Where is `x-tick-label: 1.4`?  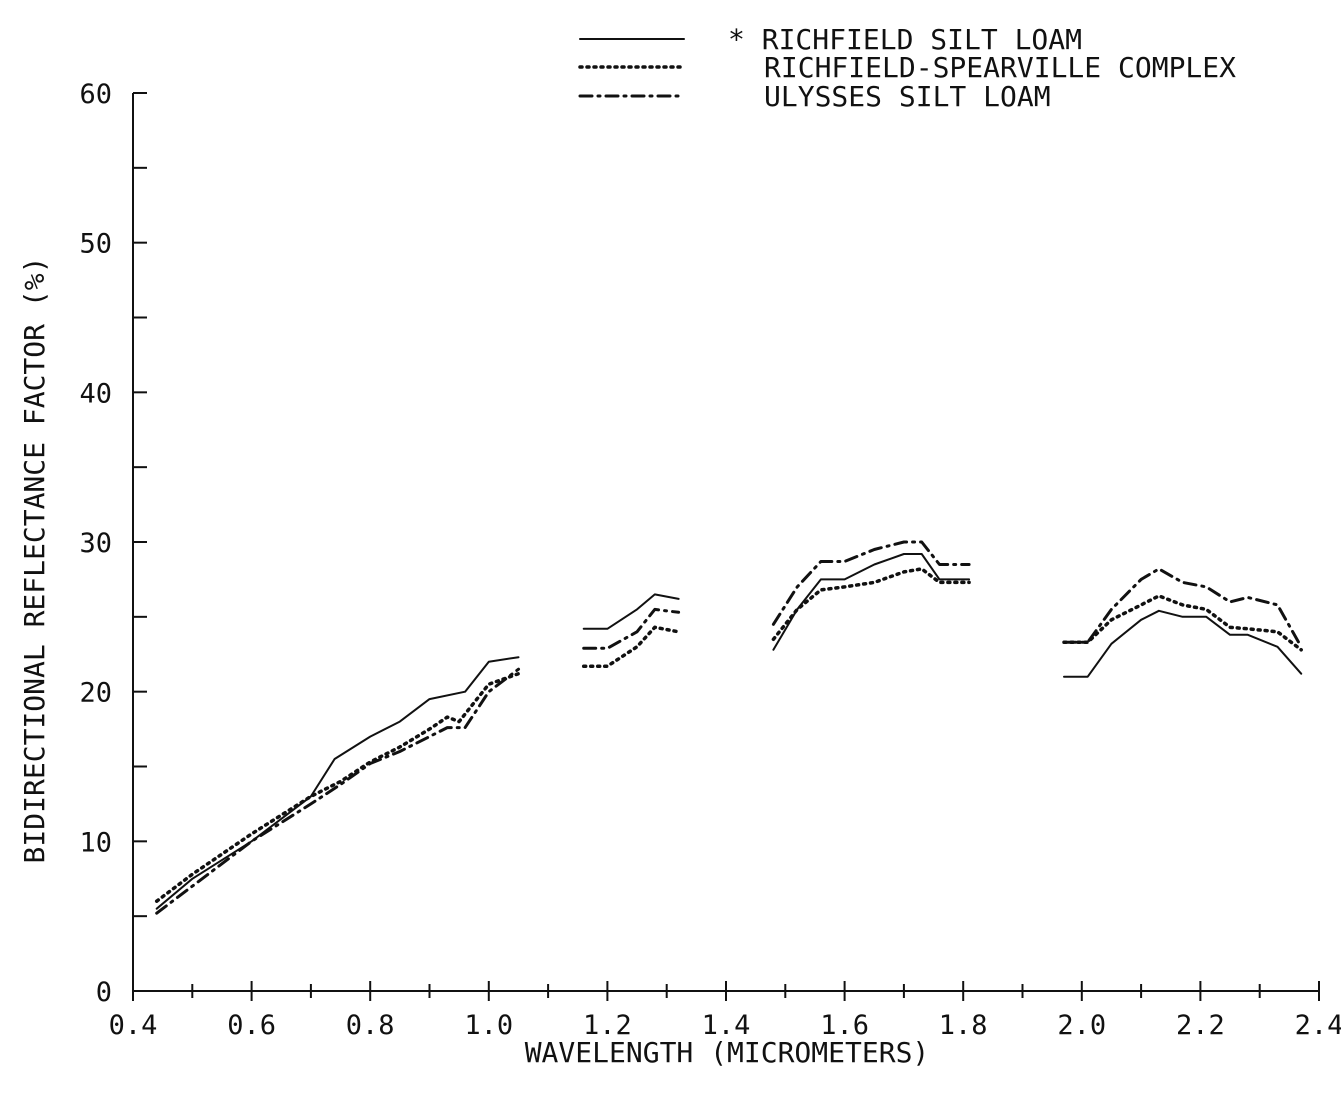 x-tick-label: 1.4 is located at coordinates (726, 1025).